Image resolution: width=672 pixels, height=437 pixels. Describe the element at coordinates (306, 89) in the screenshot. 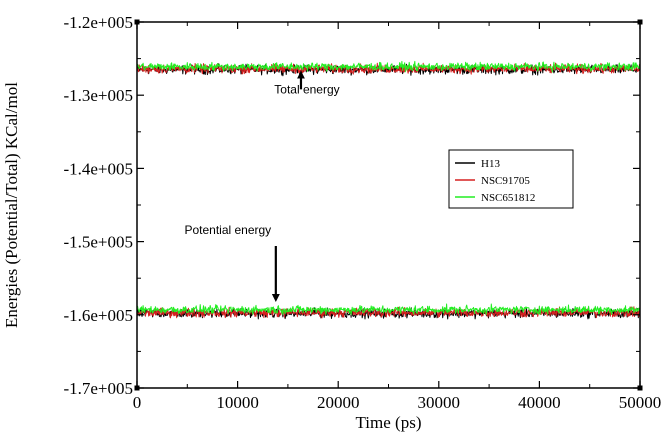

I see `annotation-label: Total energy` at that location.